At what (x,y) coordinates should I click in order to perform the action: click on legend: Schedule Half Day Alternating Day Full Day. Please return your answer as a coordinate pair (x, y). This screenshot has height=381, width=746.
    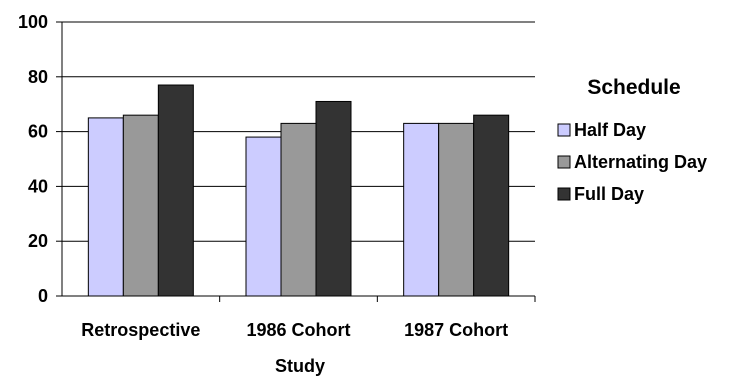
    Looking at the image, I should click on (632, 140).